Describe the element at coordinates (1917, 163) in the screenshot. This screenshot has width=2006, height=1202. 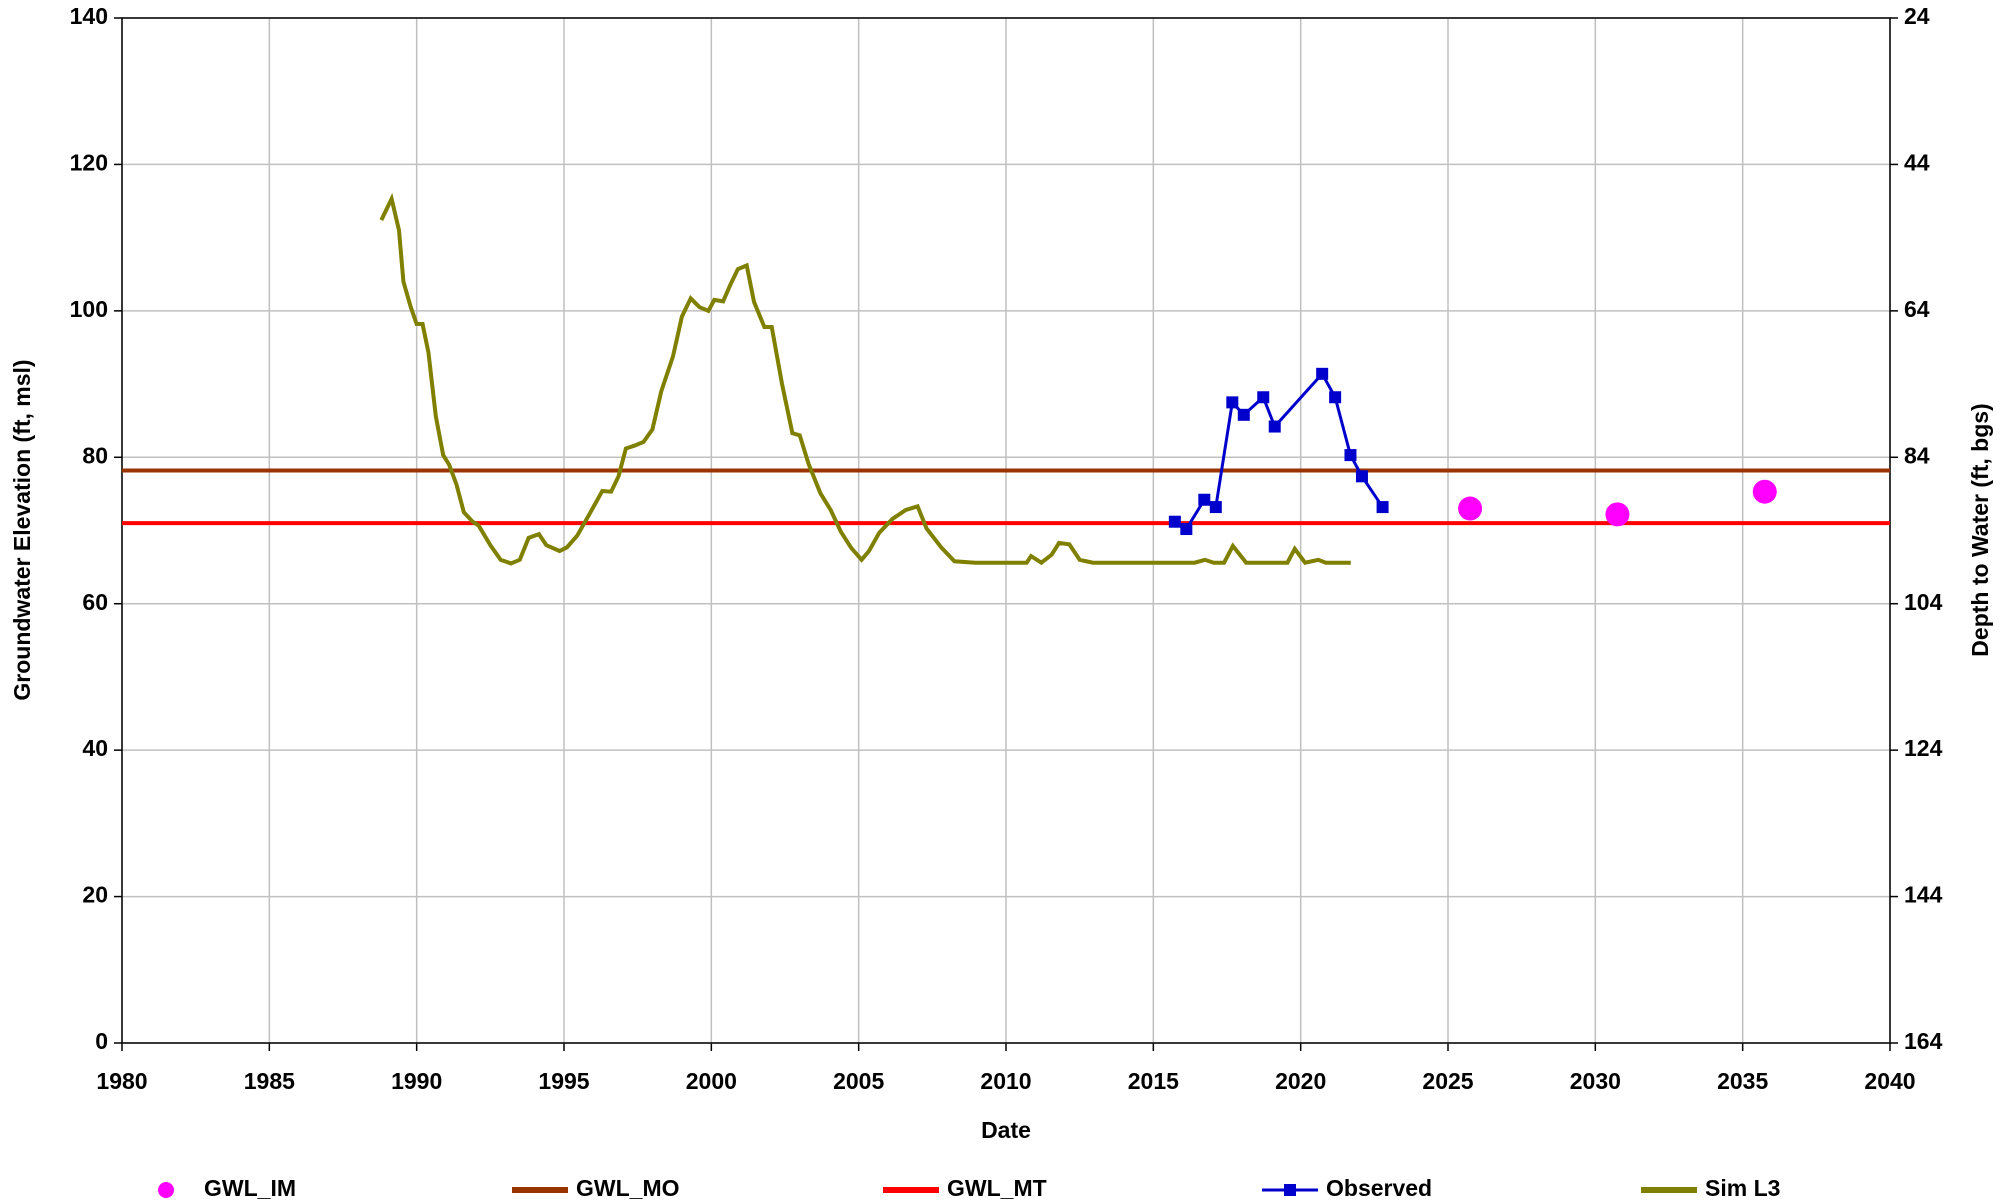
I see `y2-tick-label: 44` at that location.